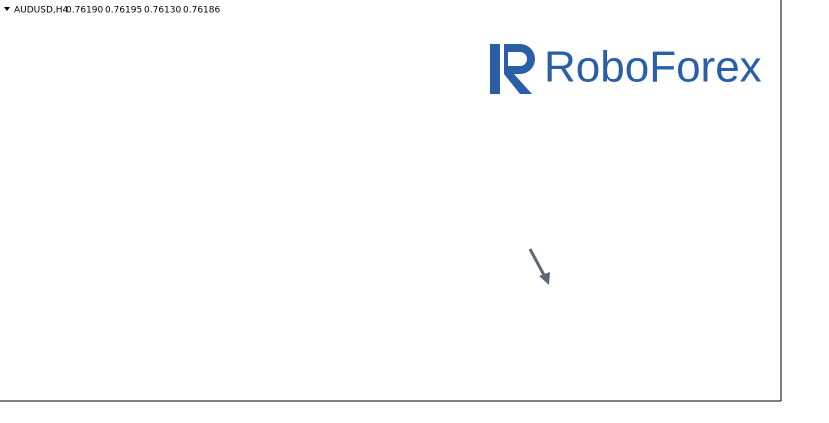  Describe the element at coordinates (653, 67) in the screenshot. I see `brand: RoboForex` at that location.